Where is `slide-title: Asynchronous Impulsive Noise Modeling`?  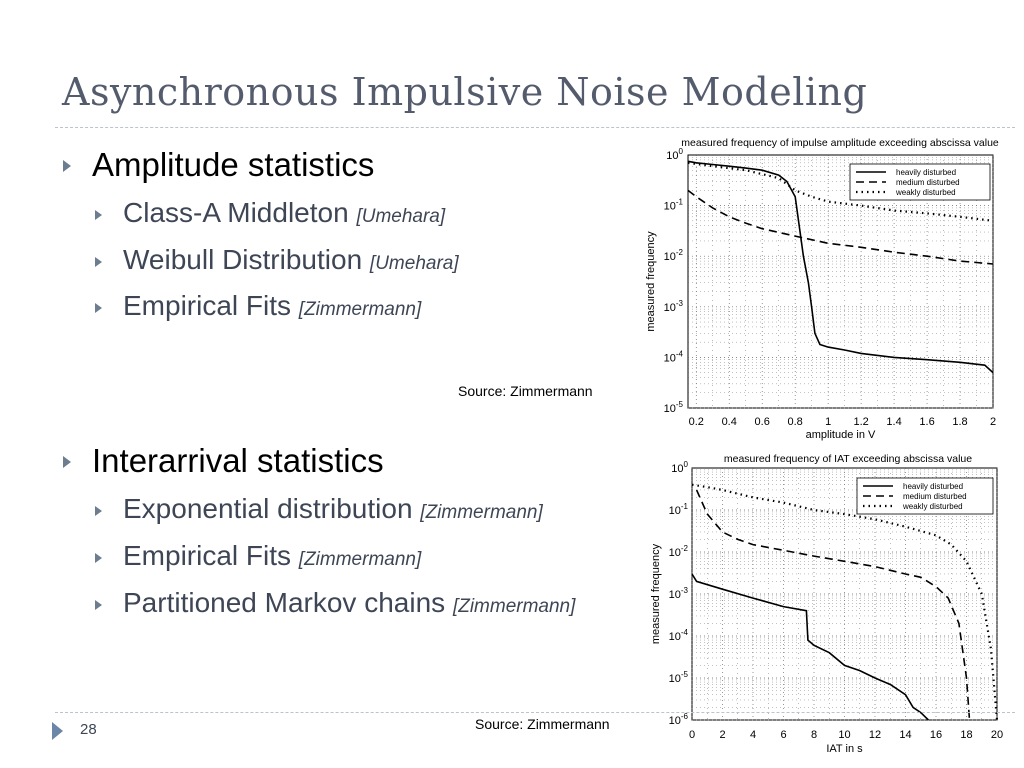
slide-title: Asynchronous Impulsive Noise Modeling is located at coordinates (465, 92).